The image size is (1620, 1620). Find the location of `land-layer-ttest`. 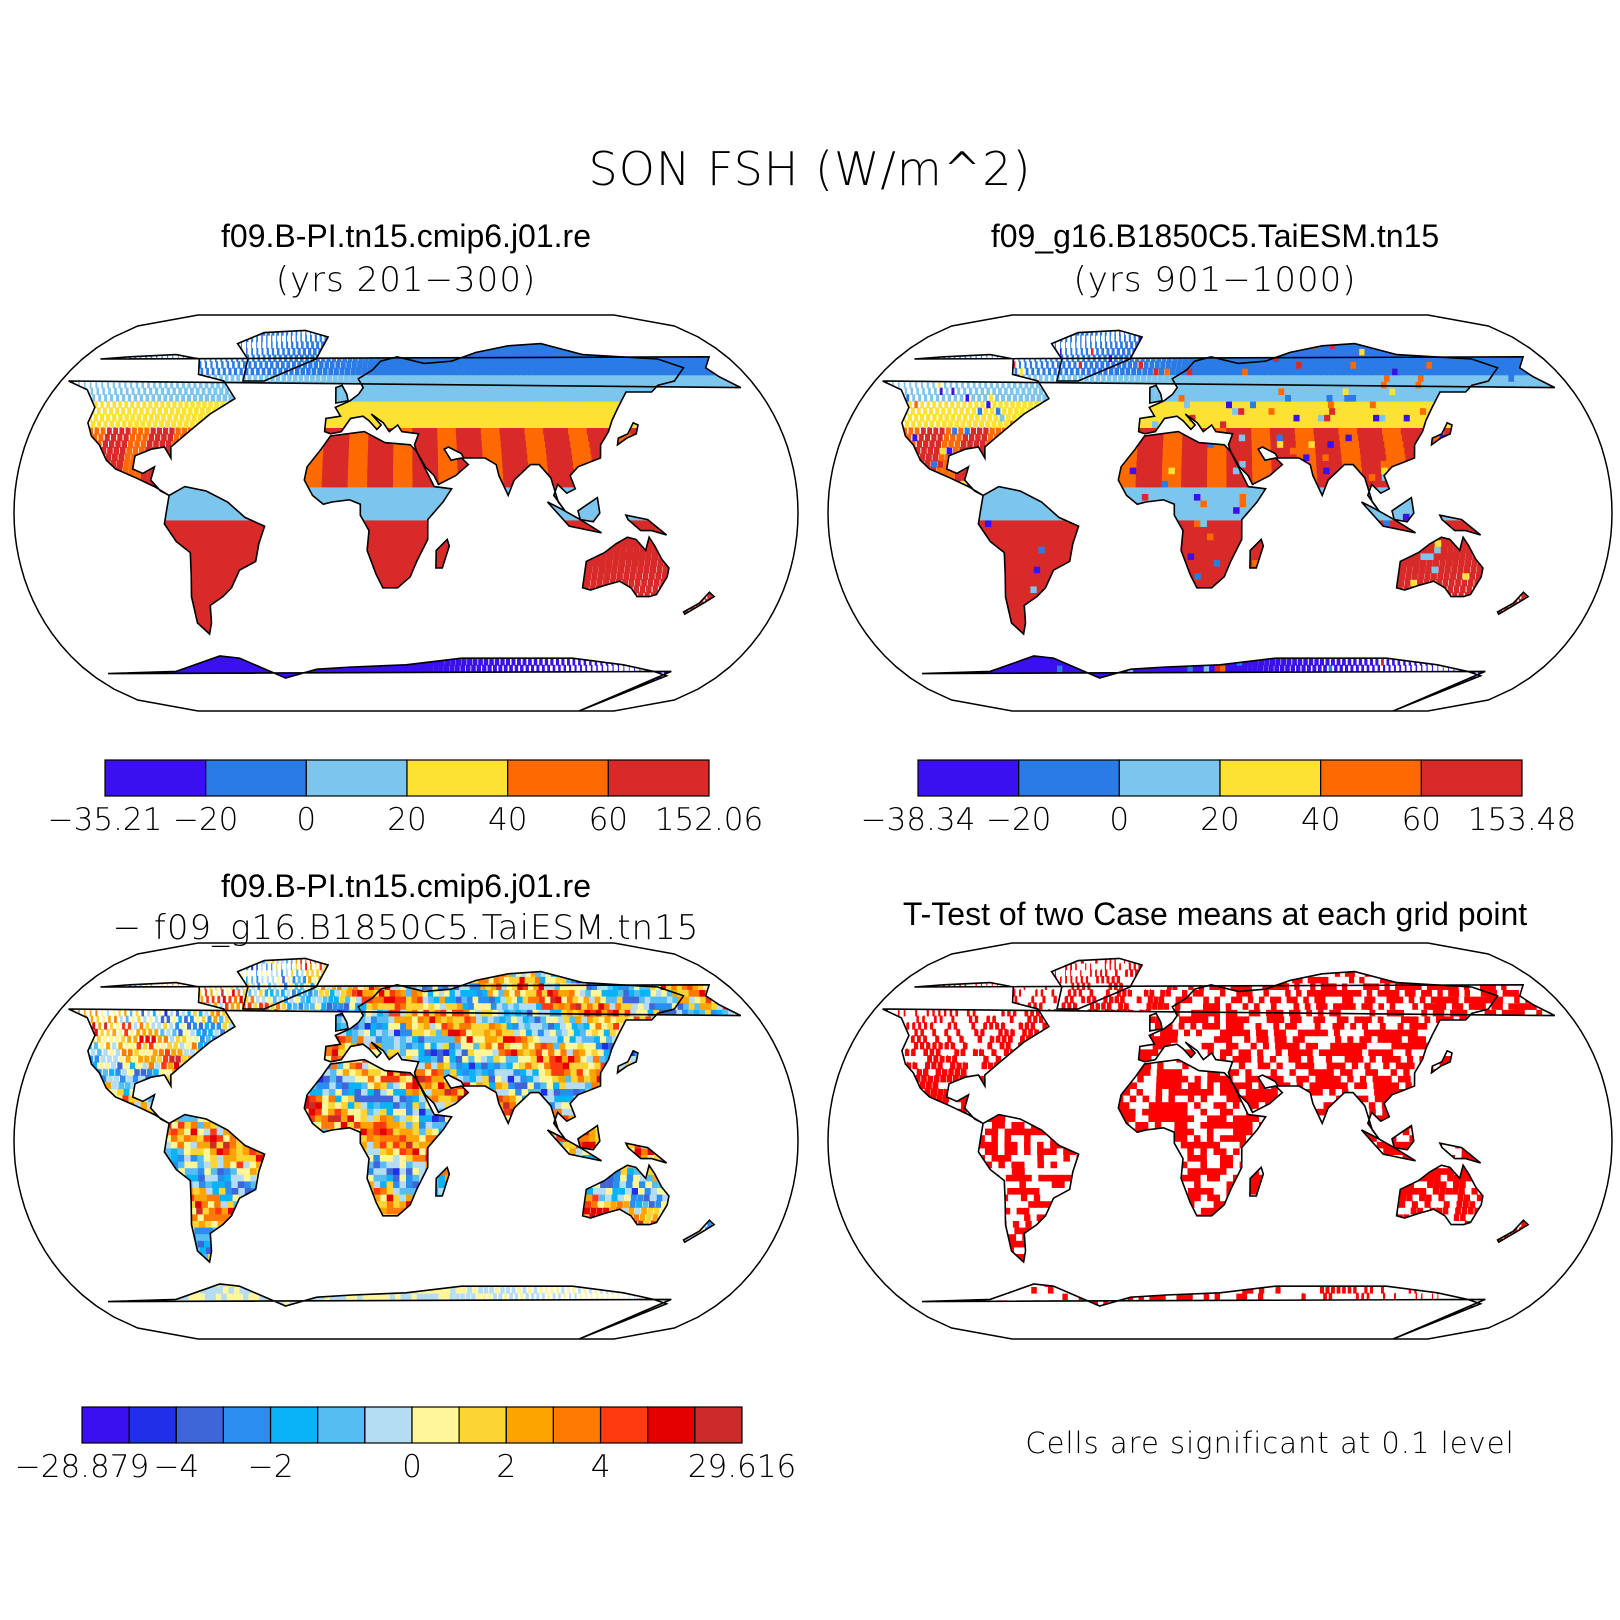

land-layer-ttest is located at coordinates (1219, 1148).